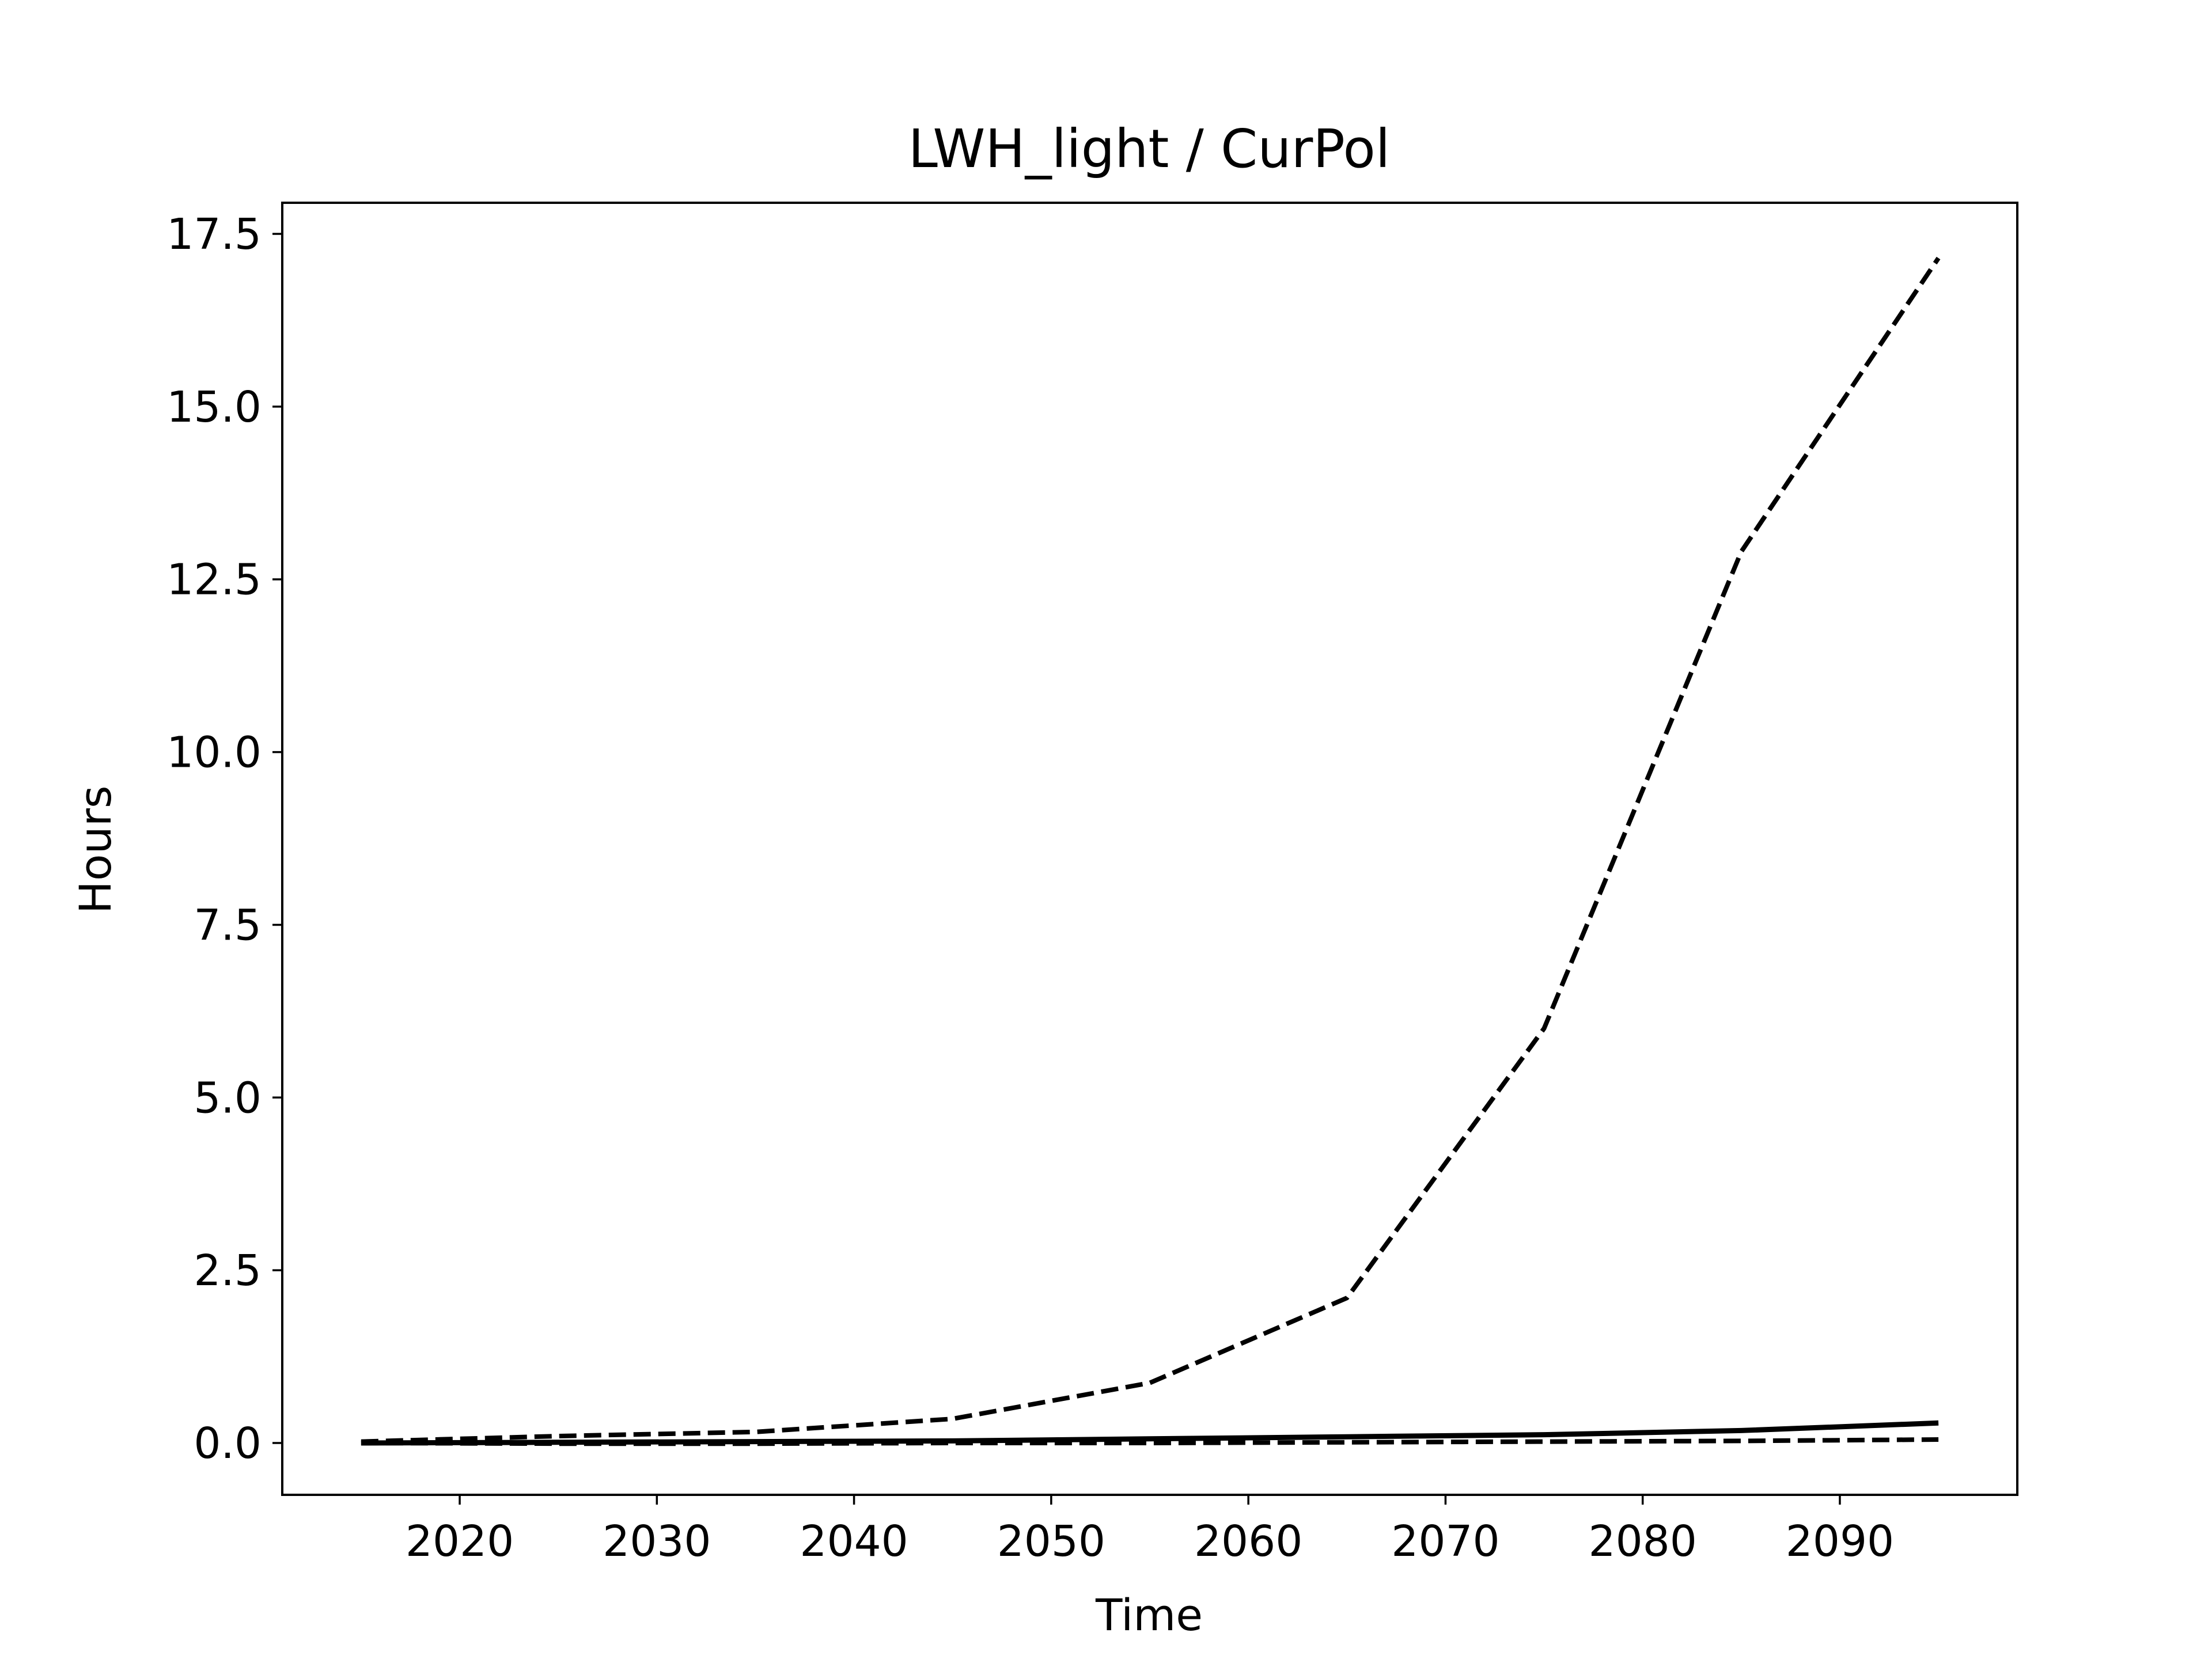 Image resolution: width=2212 pixels, height=1659 pixels. Describe the element at coordinates (228, 1443) in the screenshot. I see `y-tick-label: 0.0` at that location.